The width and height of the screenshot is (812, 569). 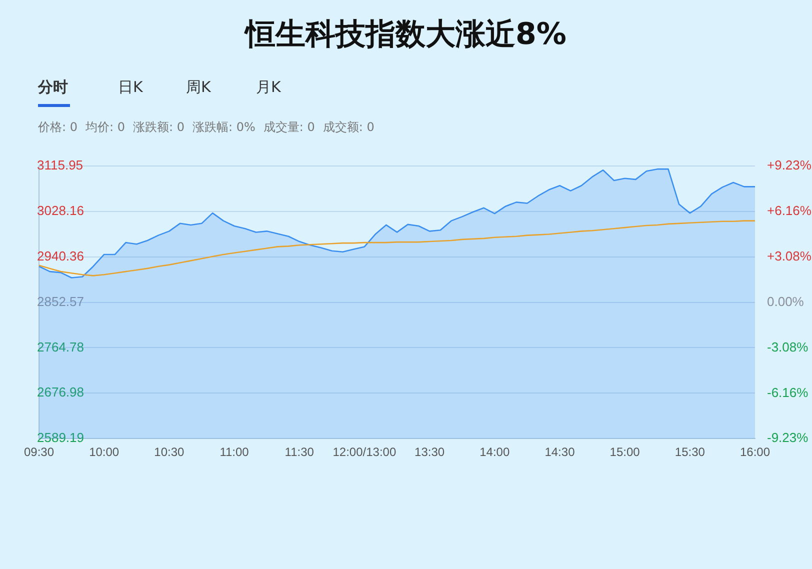 What do you see at coordinates (169, 452) in the screenshot?
I see `x-tick-label: 10:30` at bounding box center [169, 452].